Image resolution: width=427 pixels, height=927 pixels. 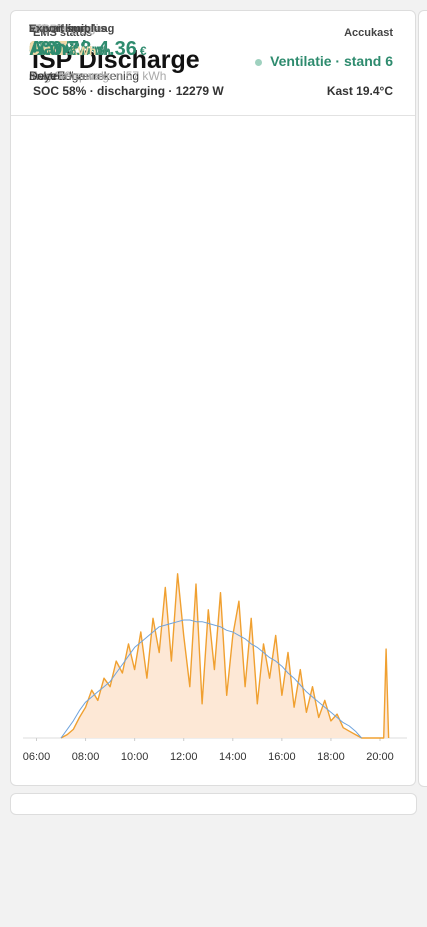 I want to click on tile-value: -3.92 / -4.36 €, so click(x=88, y=49).